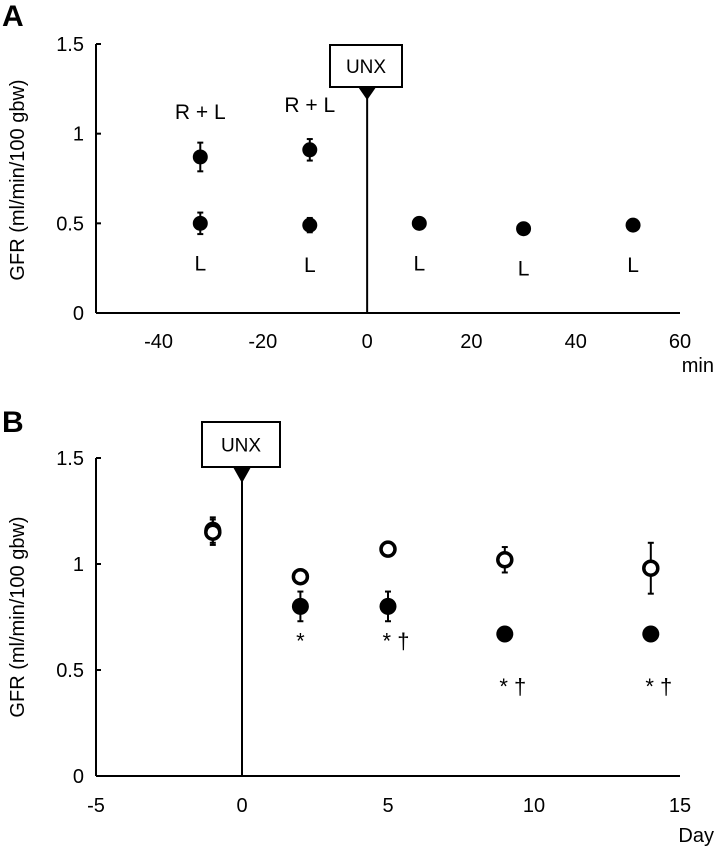 Image resolution: width=720 pixels, height=849 pixels. I want to click on x-tick-label: -40, so click(158, 342).